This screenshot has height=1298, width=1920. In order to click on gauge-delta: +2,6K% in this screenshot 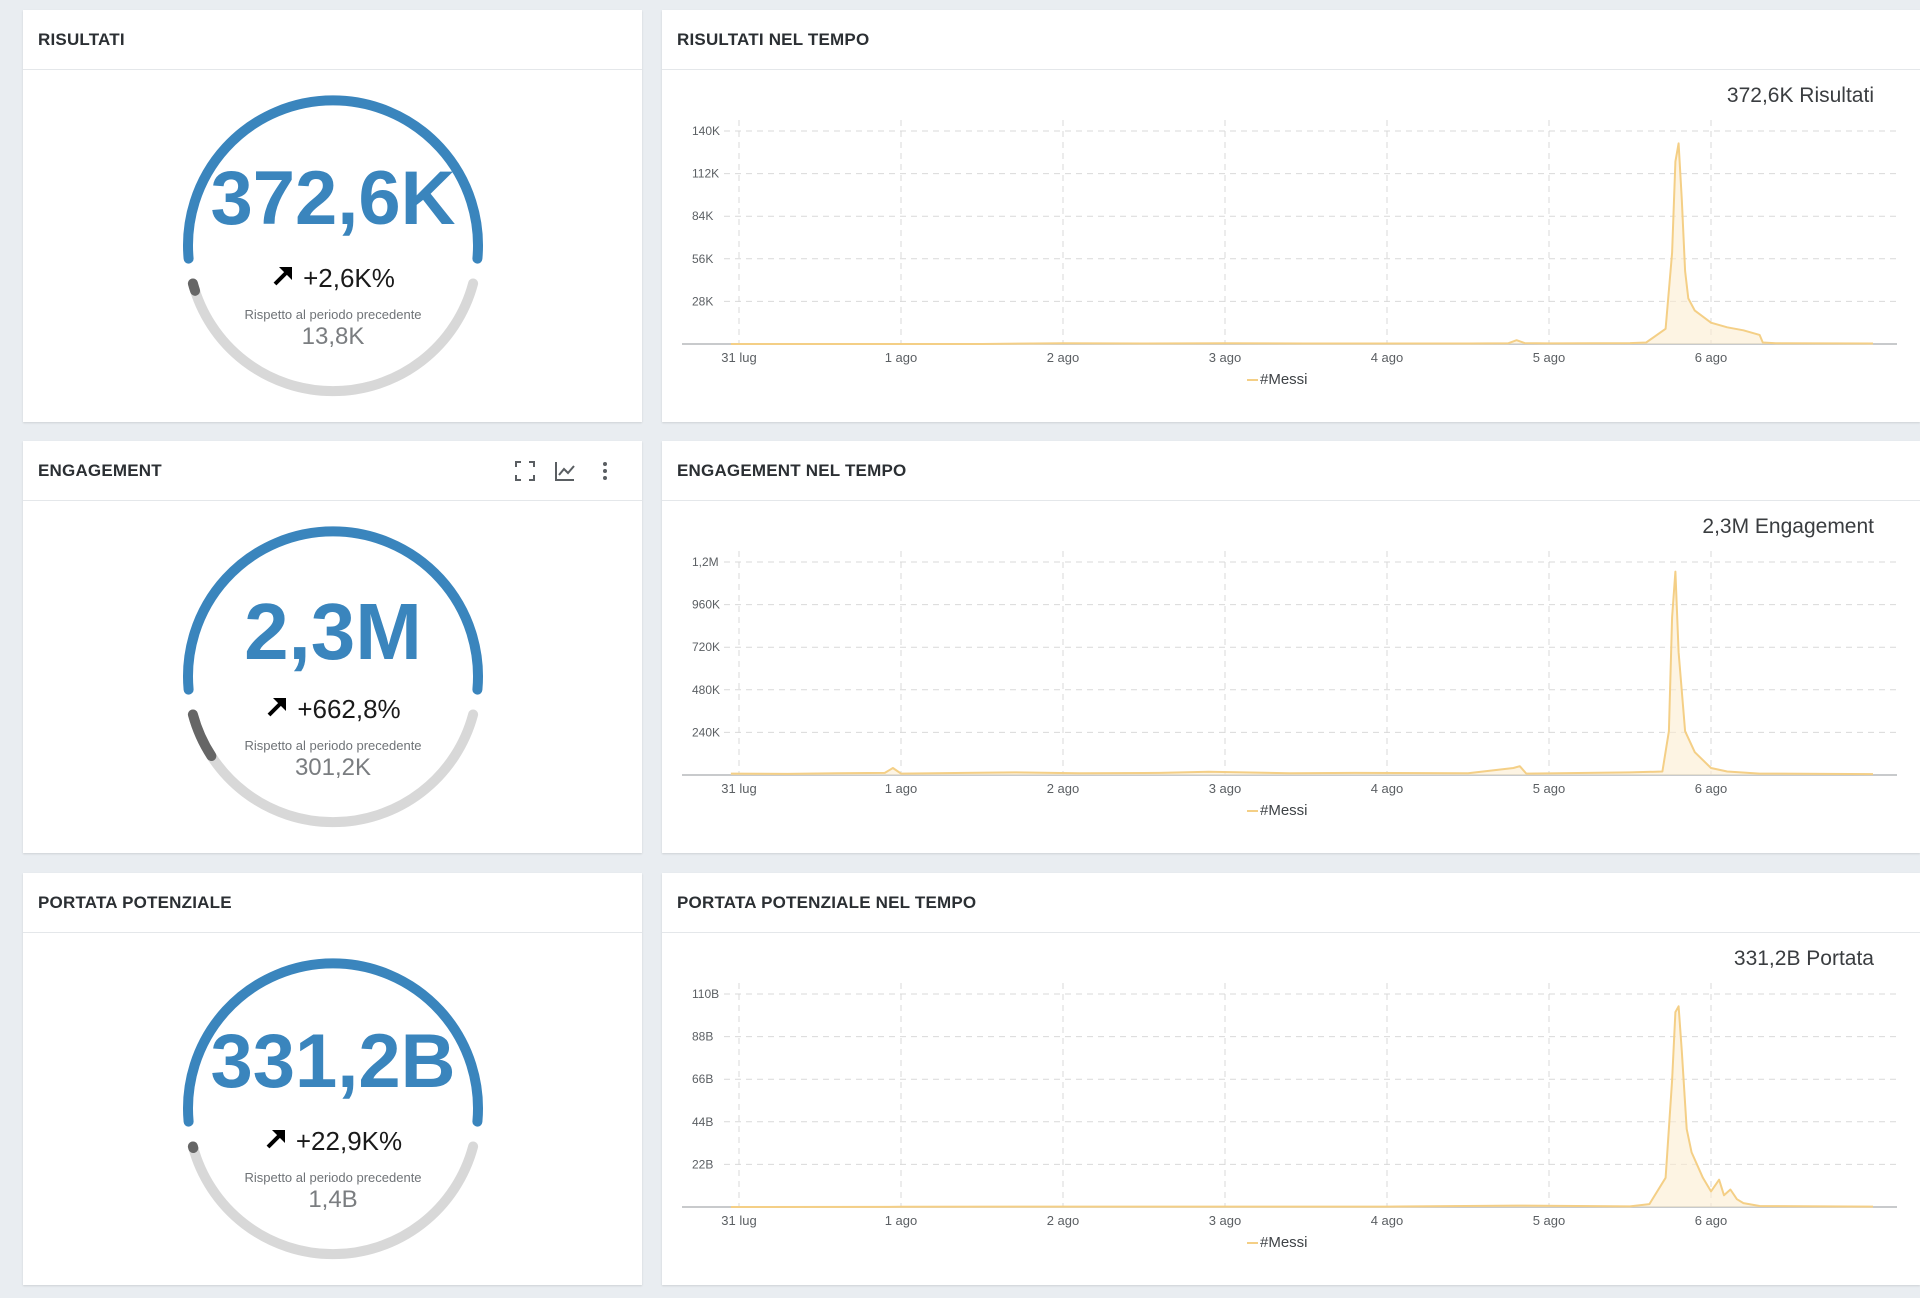, I will do `click(333, 278)`.